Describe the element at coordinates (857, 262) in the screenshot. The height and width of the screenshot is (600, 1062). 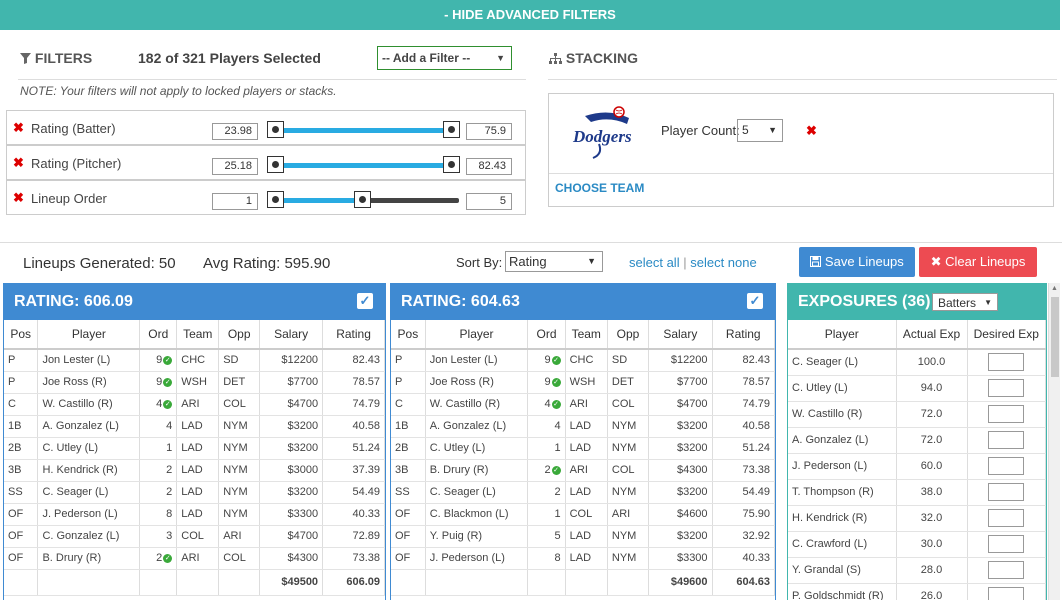
I see `save-lineups-button: Save Lineups` at that location.